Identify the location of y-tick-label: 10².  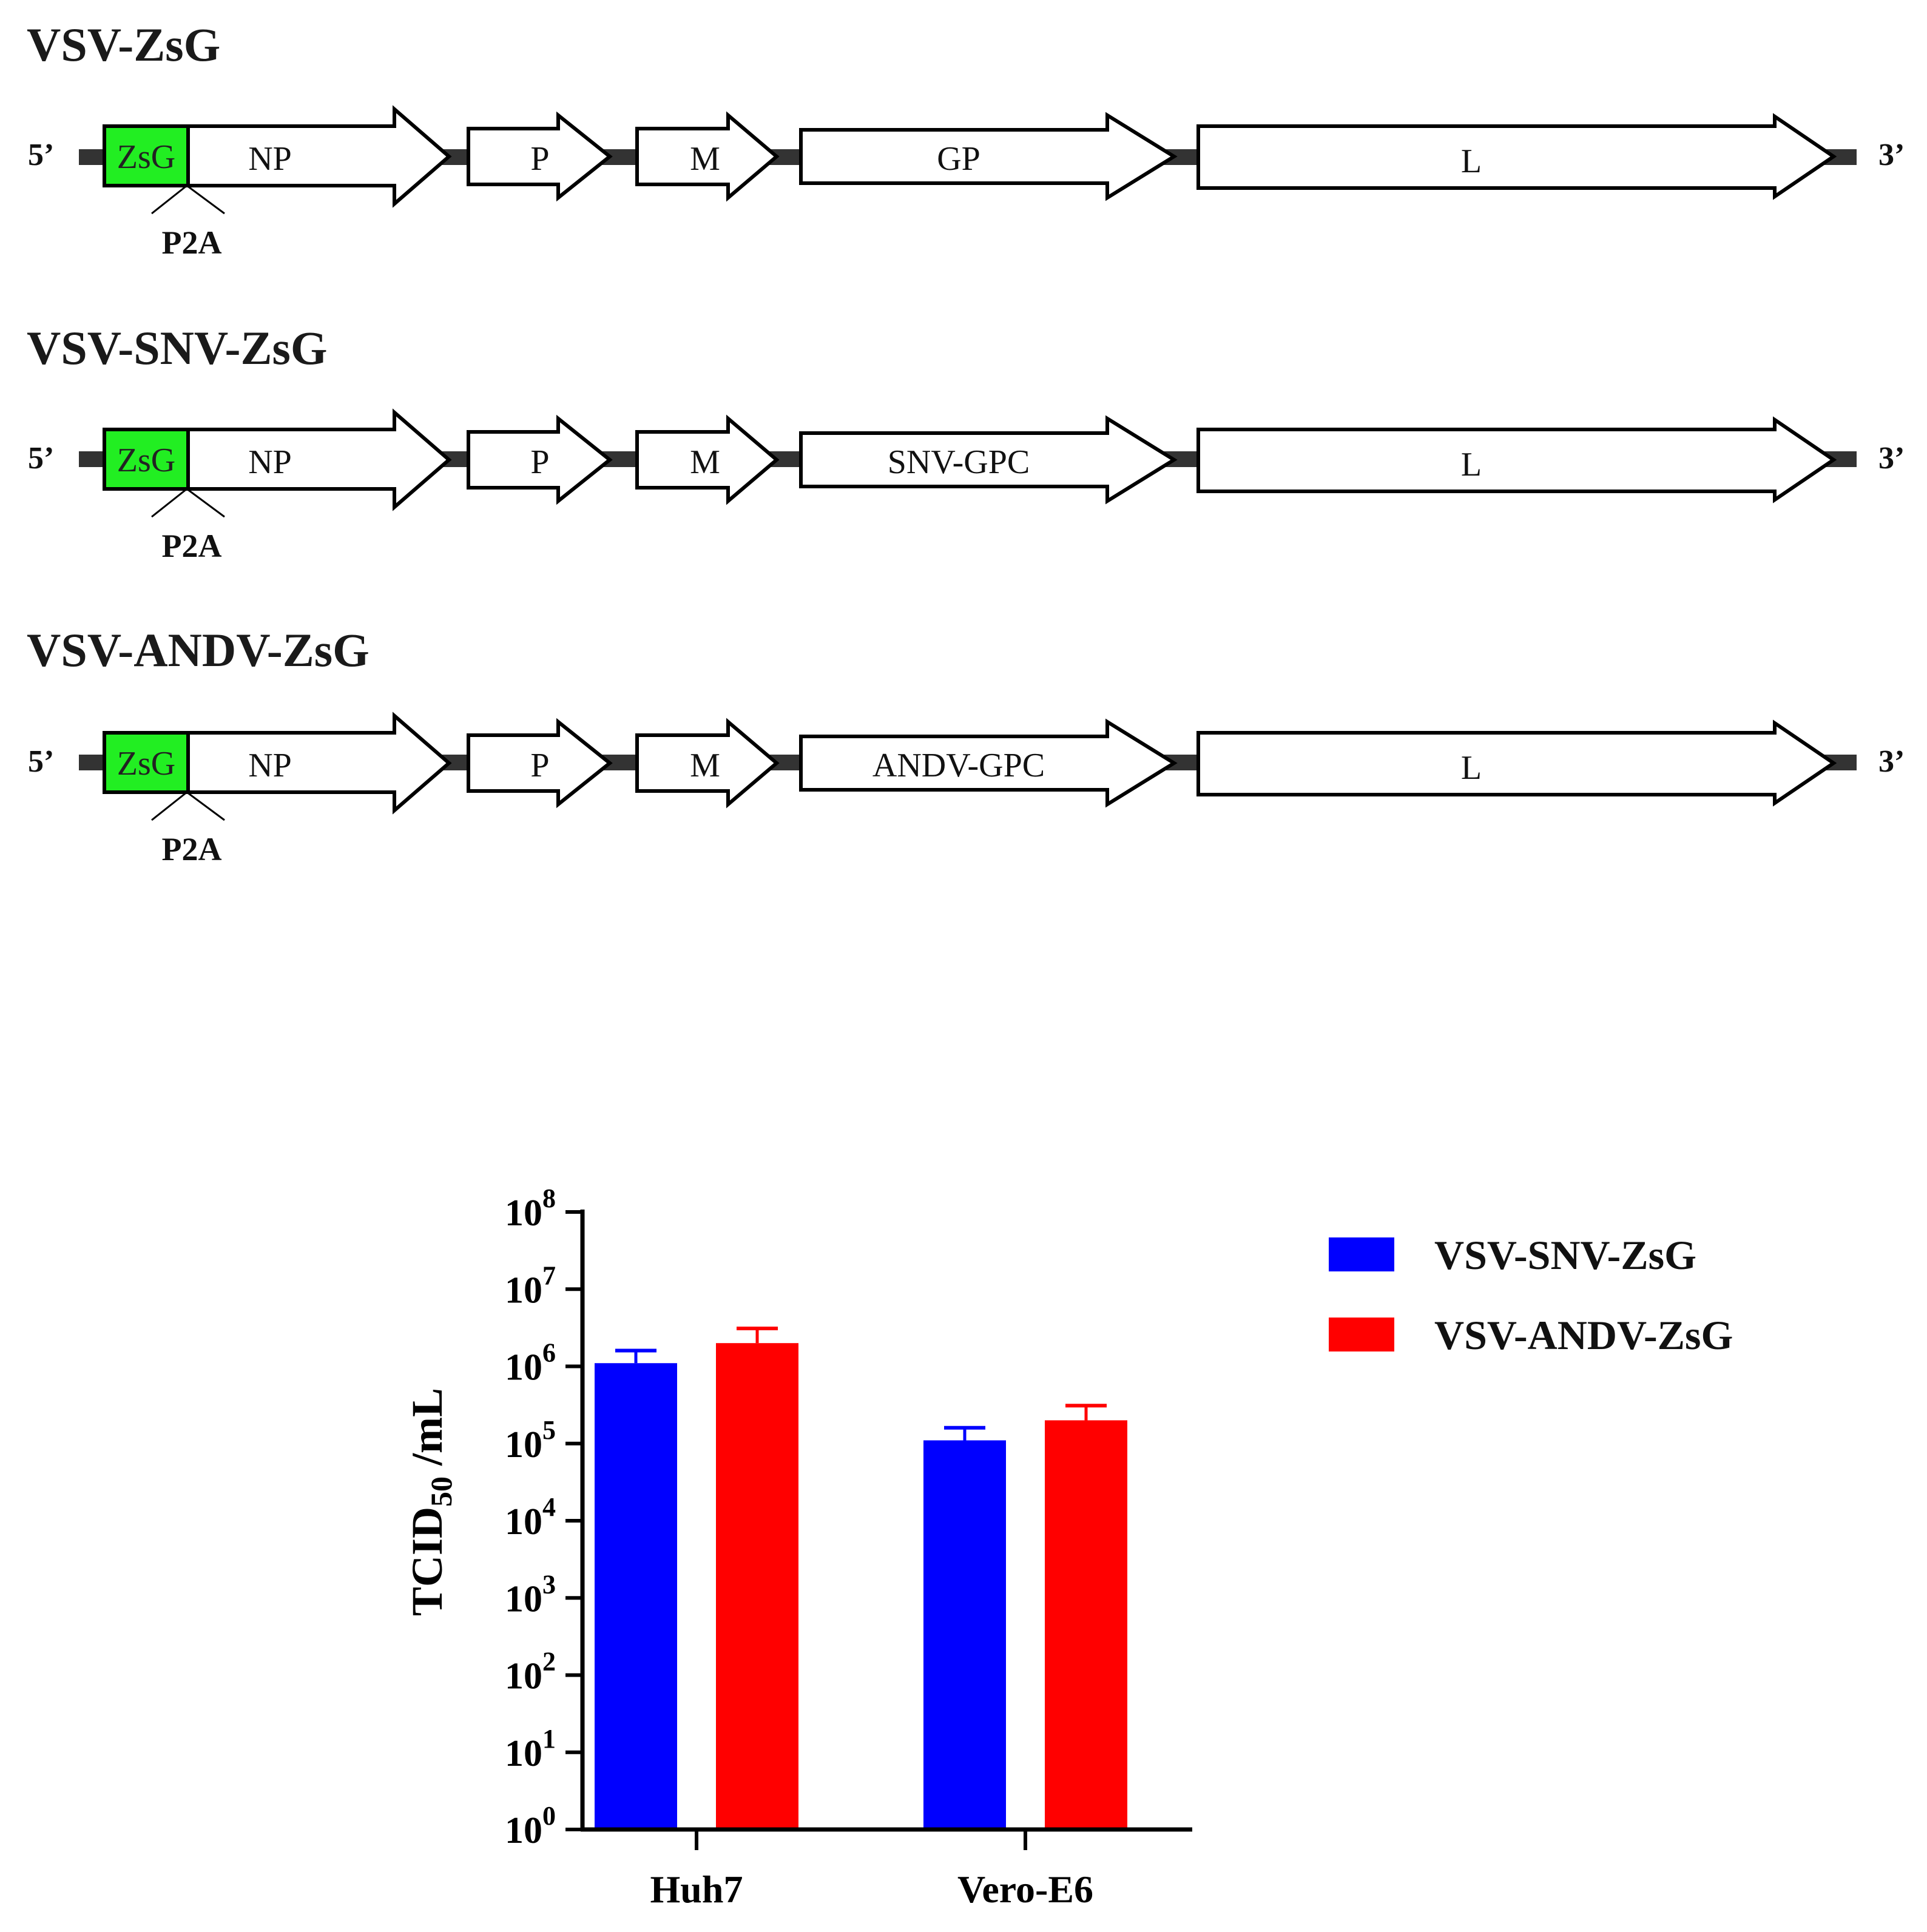
(530, 1672).